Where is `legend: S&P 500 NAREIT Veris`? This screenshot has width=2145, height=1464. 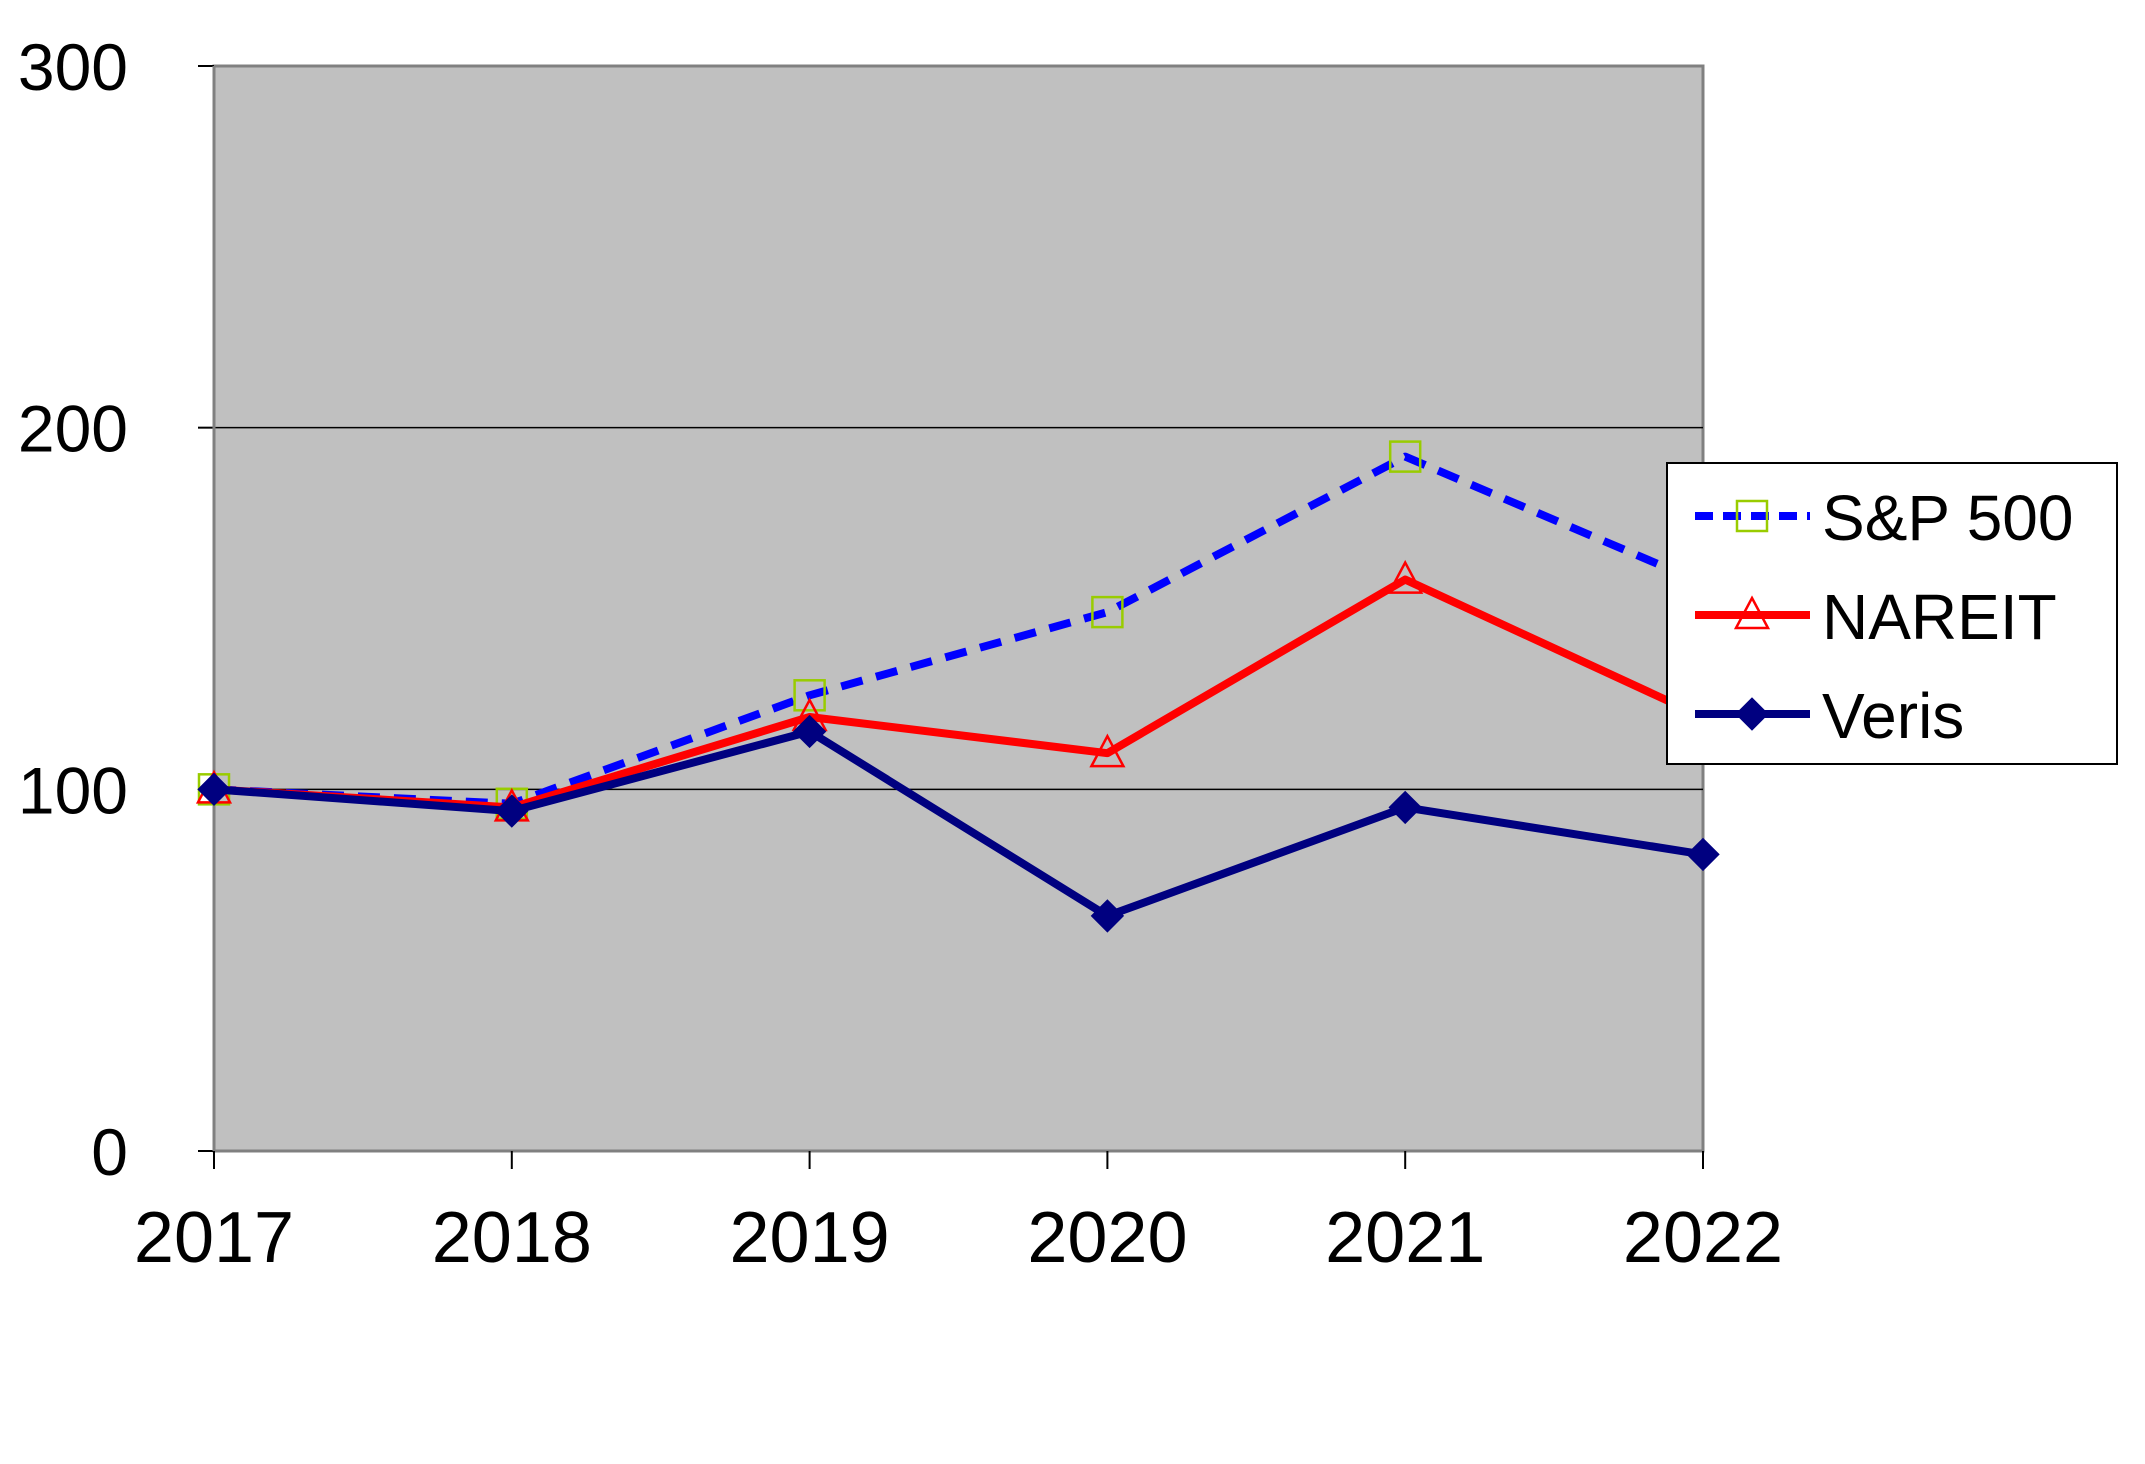
legend: S&P 500 NAREIT Veris is located at coordinates (1892, 613).